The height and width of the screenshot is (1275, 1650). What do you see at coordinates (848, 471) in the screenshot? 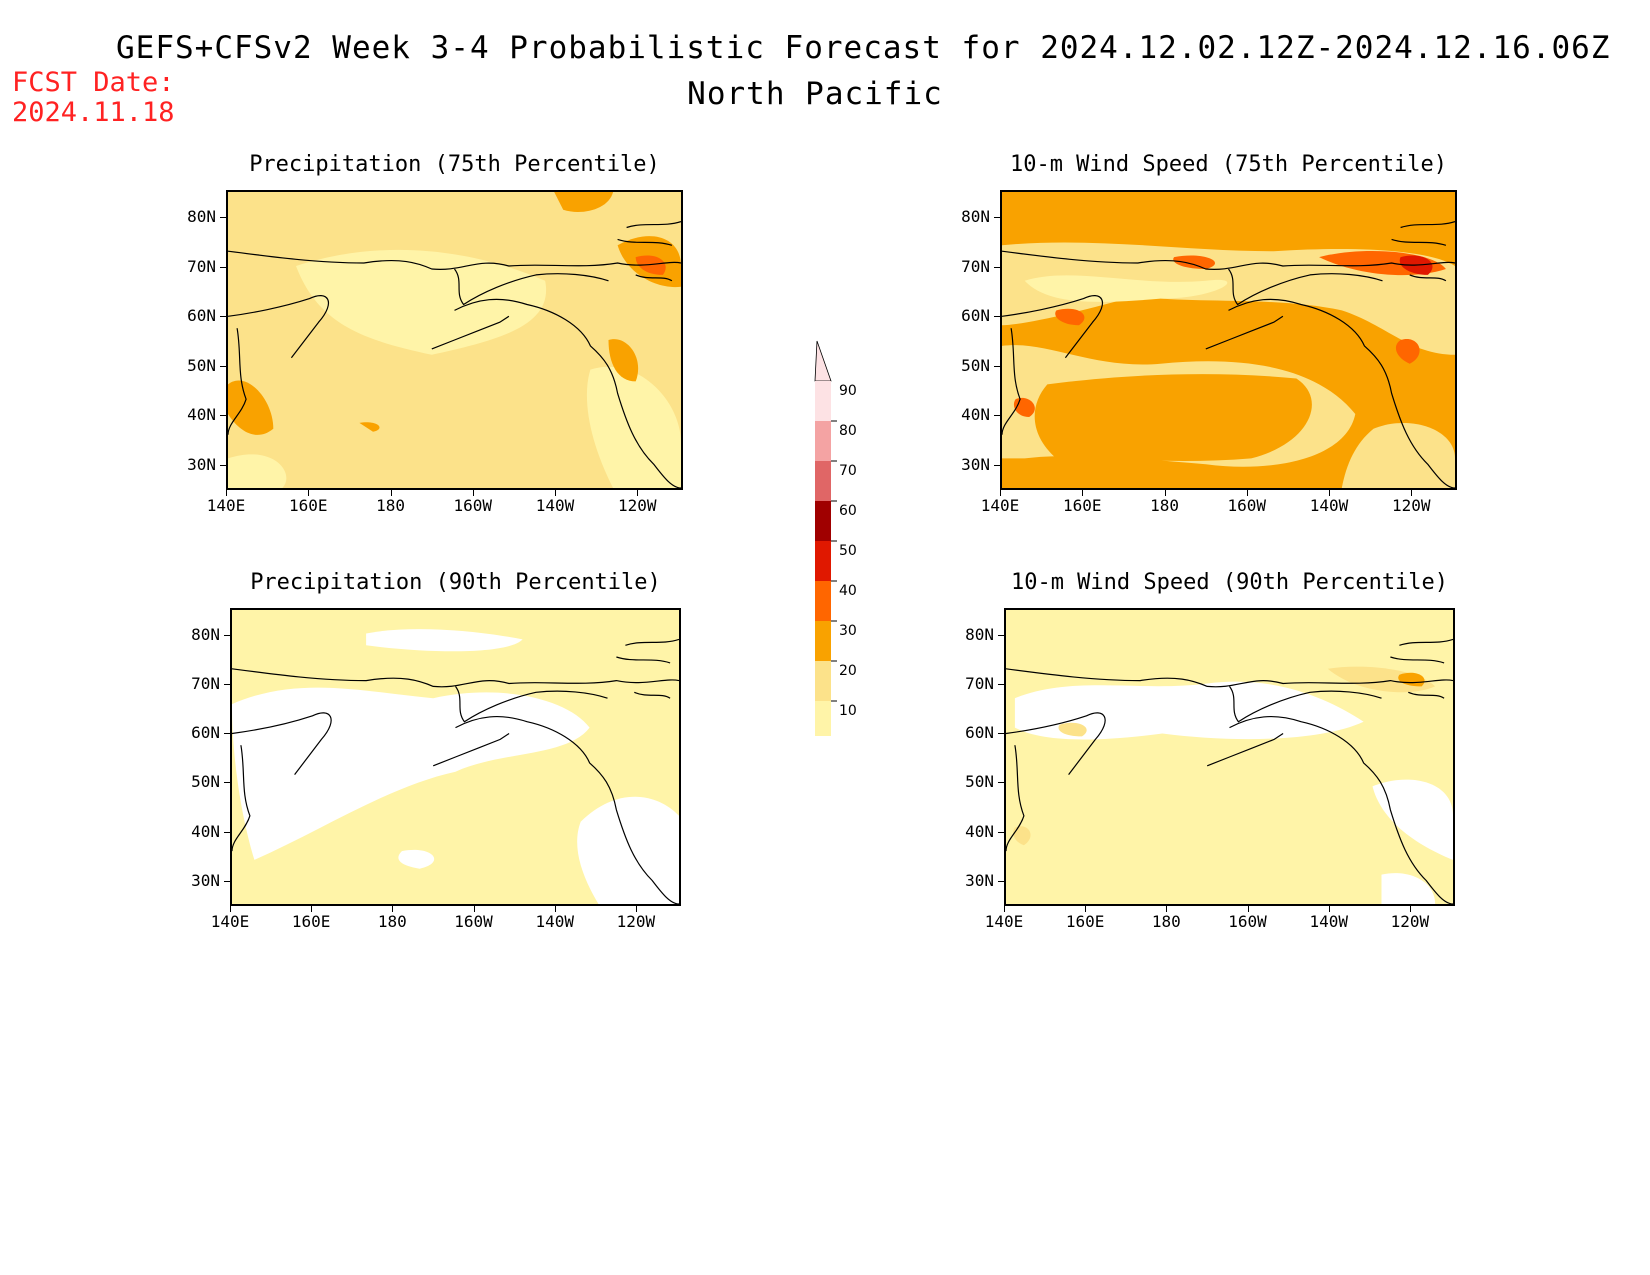
I see `colorbar-label: 70` at bounding box center [848, 471].